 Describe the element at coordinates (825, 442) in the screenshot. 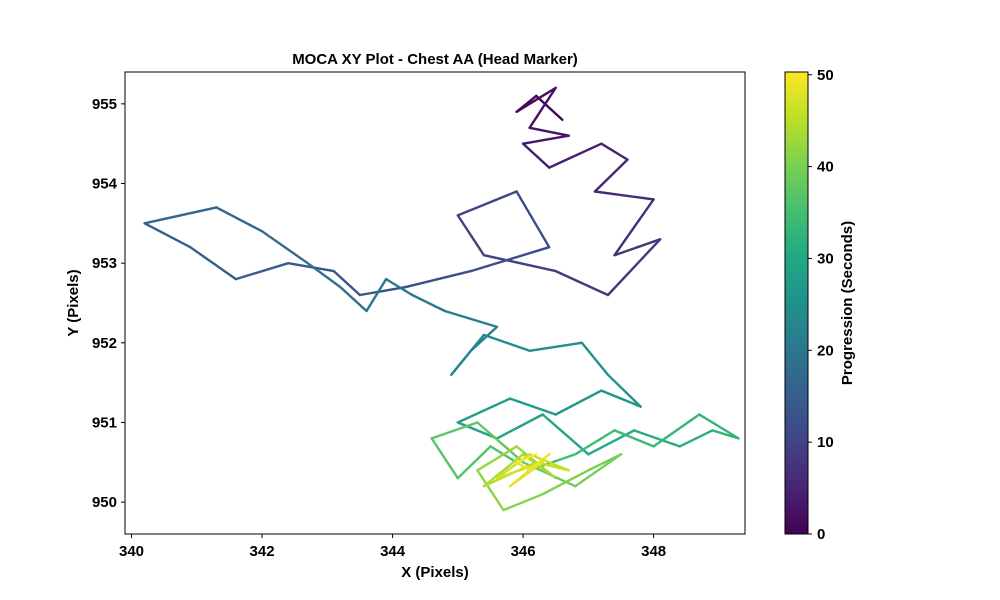

I see `colorbar-tick-label: 10` at that location.